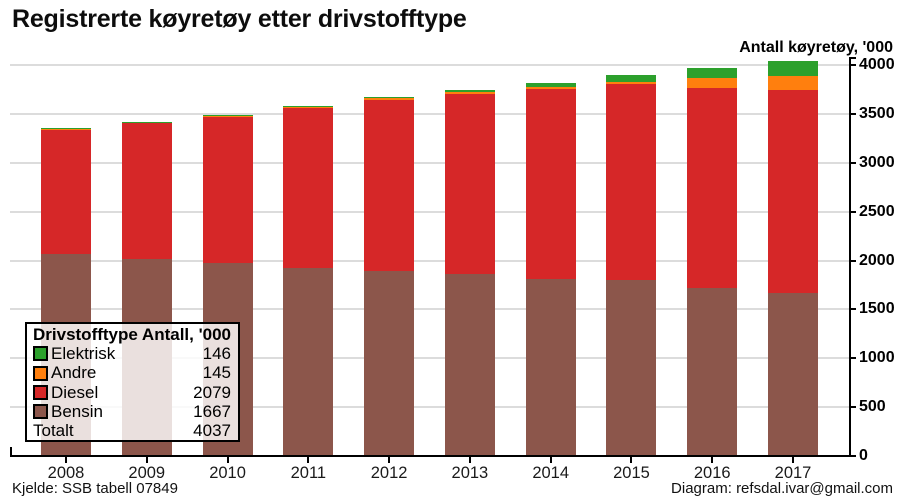 The height and width of the screenshot is (500, 900). I want to click on legend-row-value: 4037, so click(212, 431).